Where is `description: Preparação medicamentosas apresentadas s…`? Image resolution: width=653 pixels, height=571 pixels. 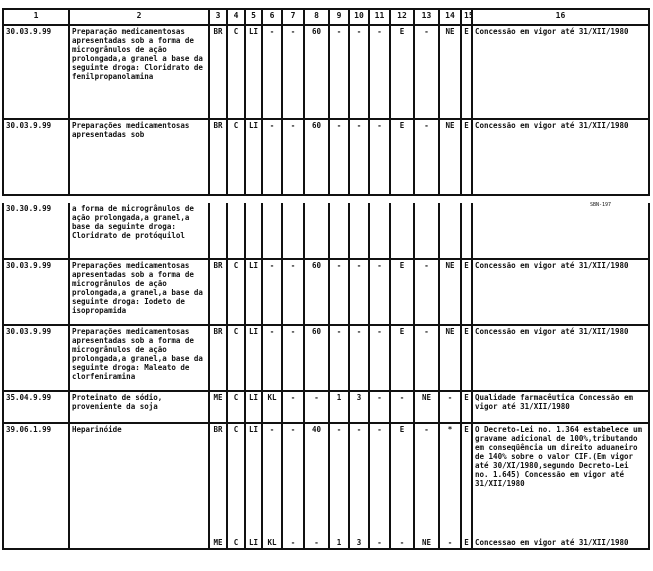
description: Preparação medicamentosas apresentadas s… is located at coordinates (139, 72).